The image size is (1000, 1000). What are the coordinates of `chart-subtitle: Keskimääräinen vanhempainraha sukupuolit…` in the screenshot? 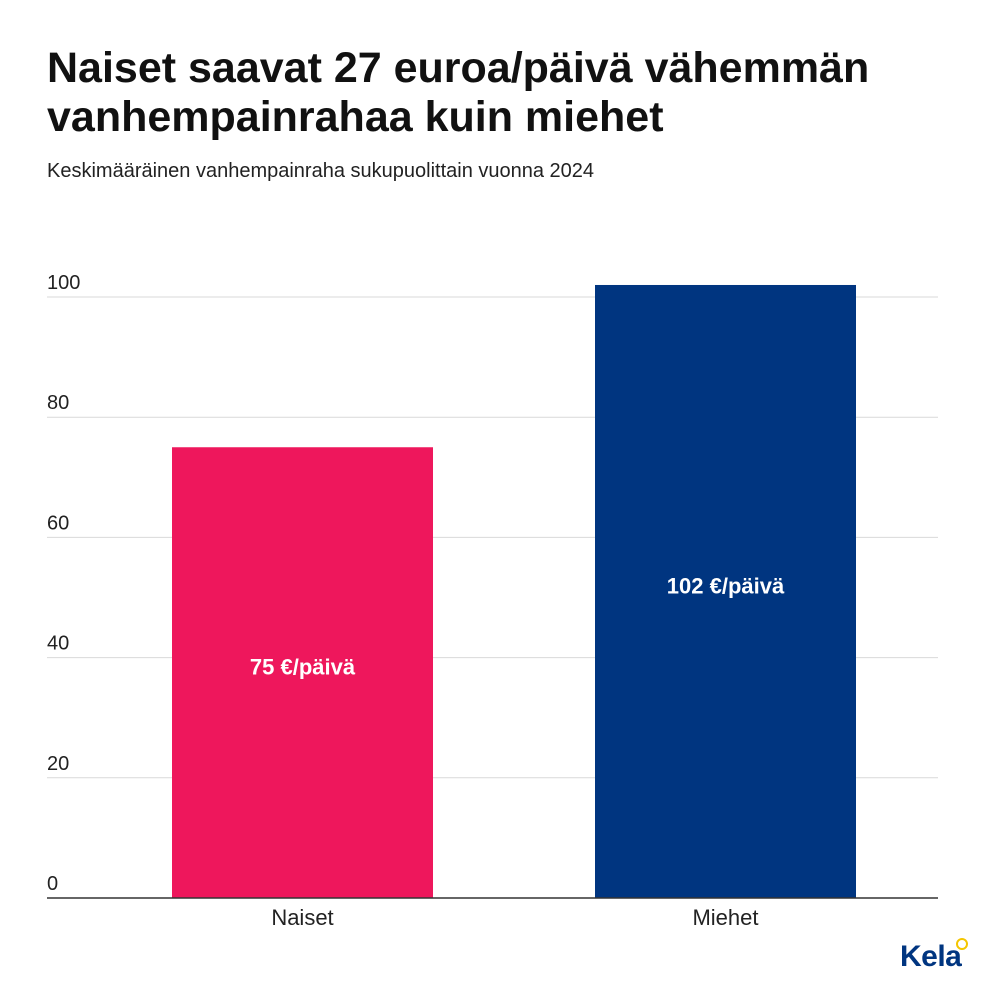 It's located at (321, 171).